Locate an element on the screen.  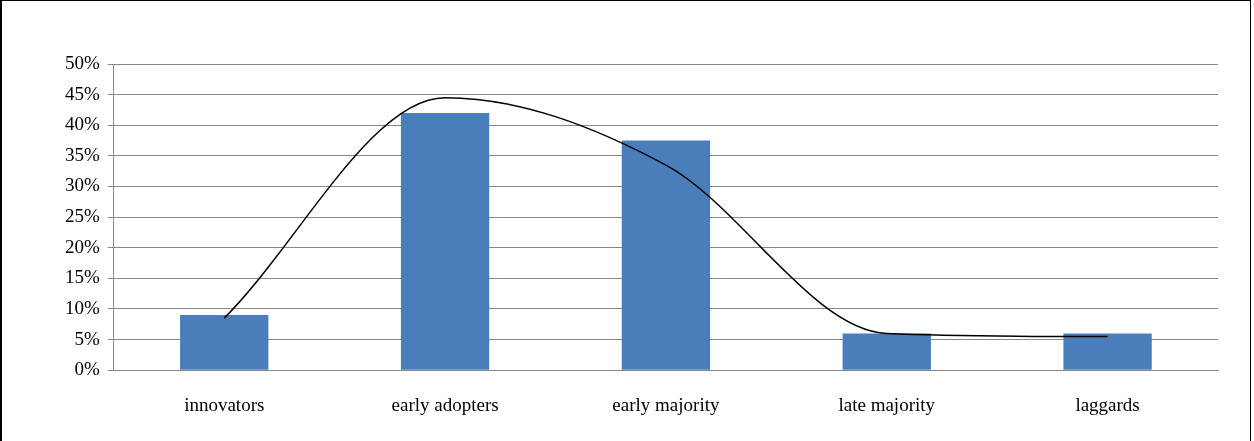
x-tick-label: laggards is located at coordinates (1107, 404).